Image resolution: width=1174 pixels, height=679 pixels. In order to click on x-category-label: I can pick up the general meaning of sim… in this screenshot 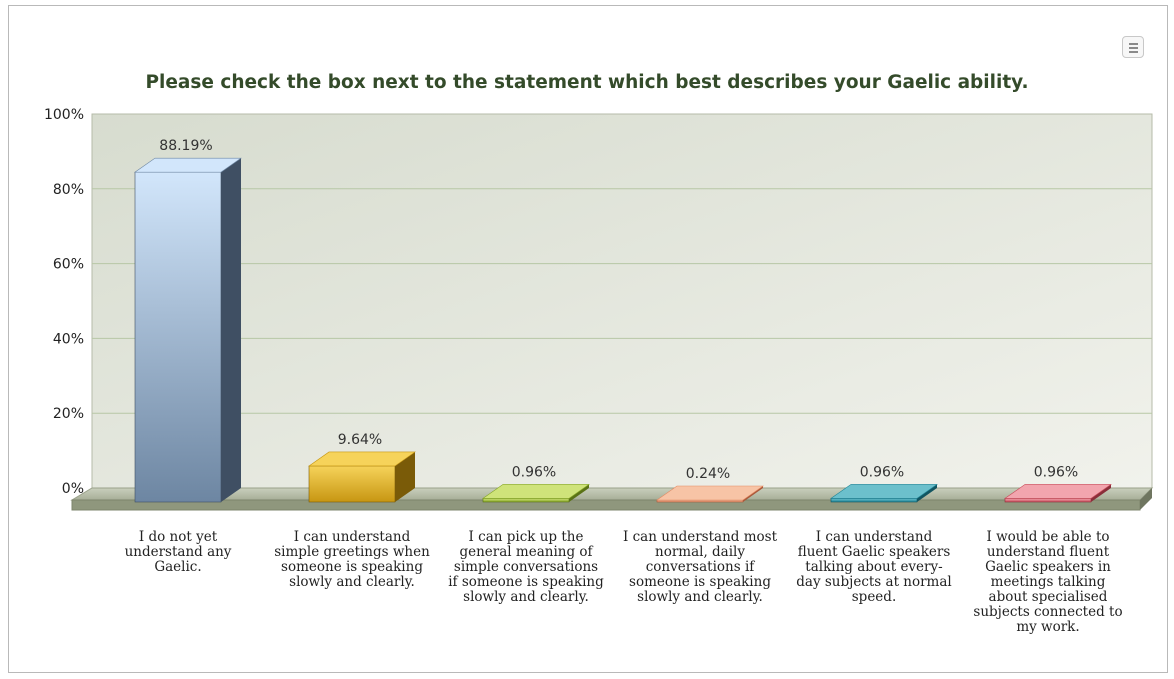, I will do `click(526, 567)`.